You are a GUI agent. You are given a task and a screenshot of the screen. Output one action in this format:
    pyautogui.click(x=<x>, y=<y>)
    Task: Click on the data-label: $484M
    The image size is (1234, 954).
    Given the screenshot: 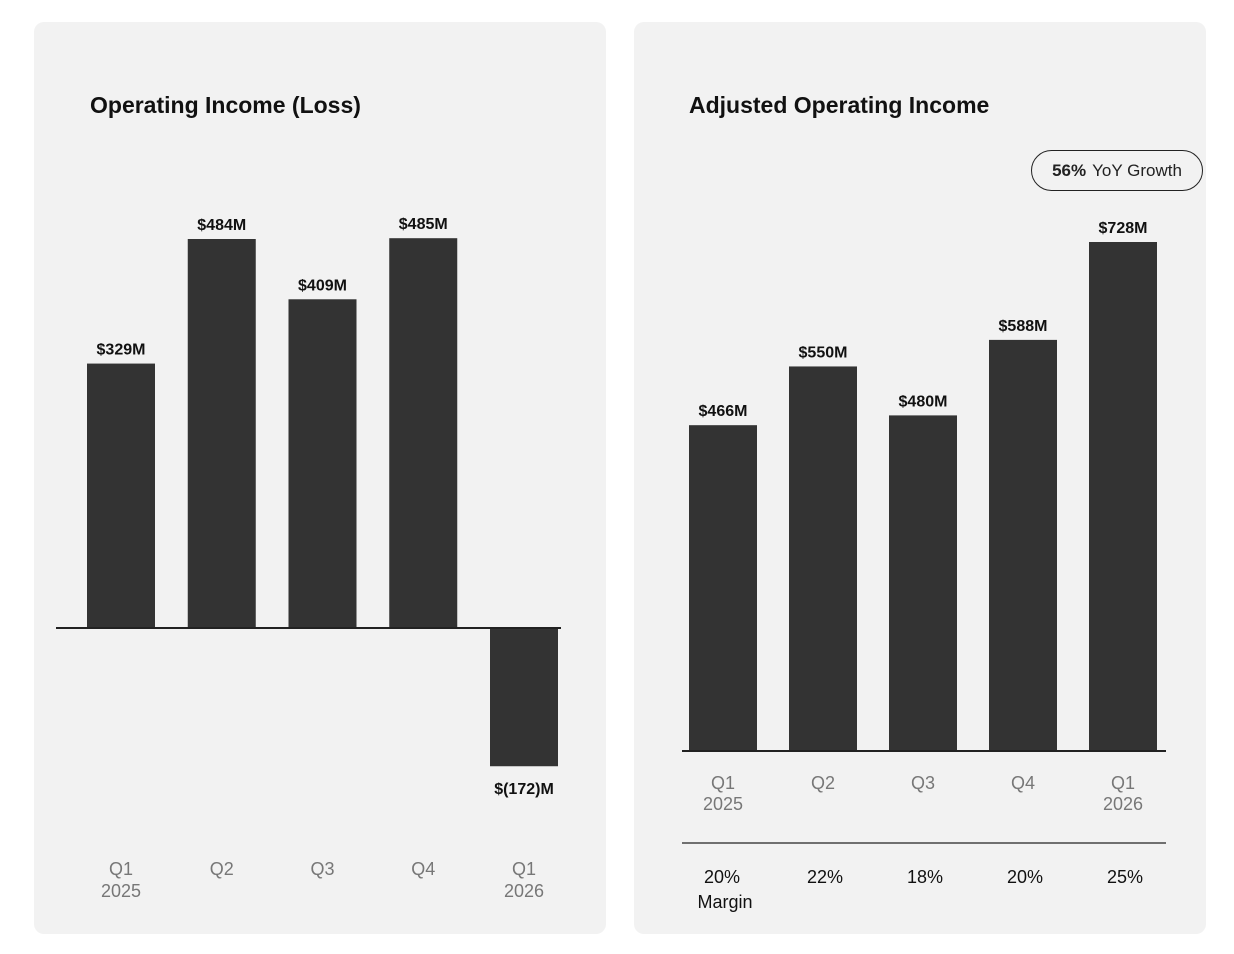 What is the action you would take?
    pyautogui.click(x=221, y=225)
    